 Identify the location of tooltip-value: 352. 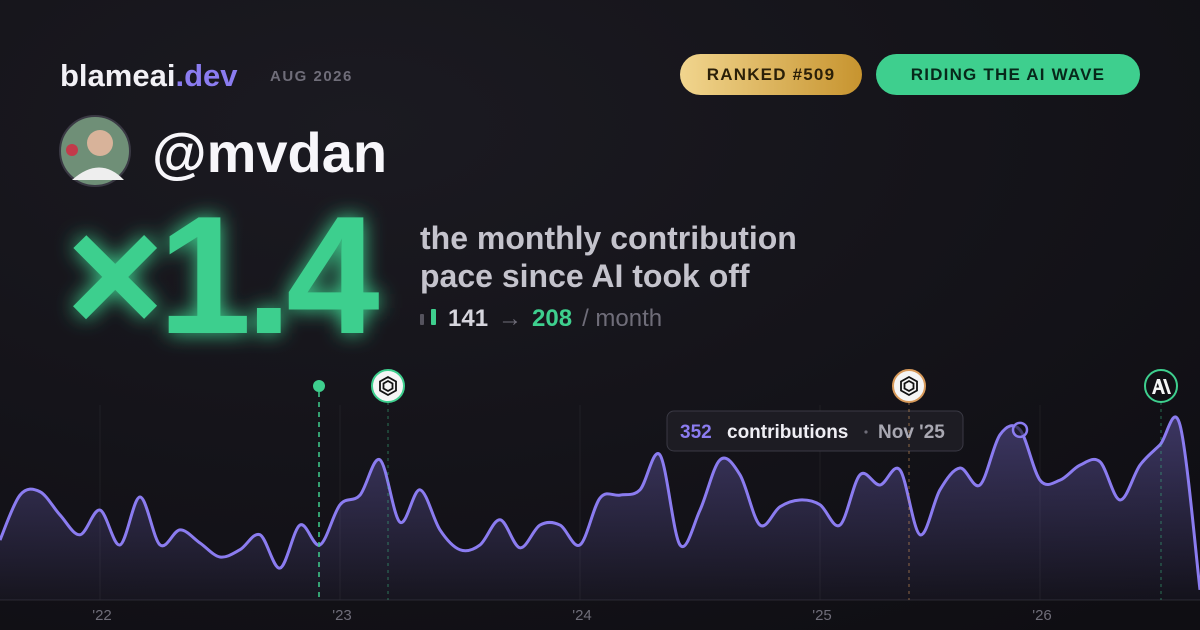
(696, 432).